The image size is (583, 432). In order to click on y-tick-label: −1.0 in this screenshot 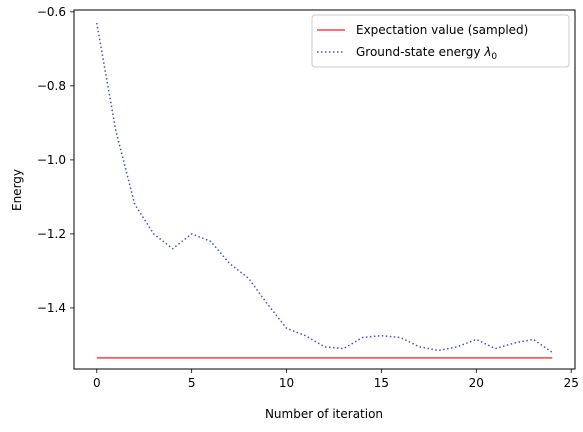, I will do `click(51, 160)`.